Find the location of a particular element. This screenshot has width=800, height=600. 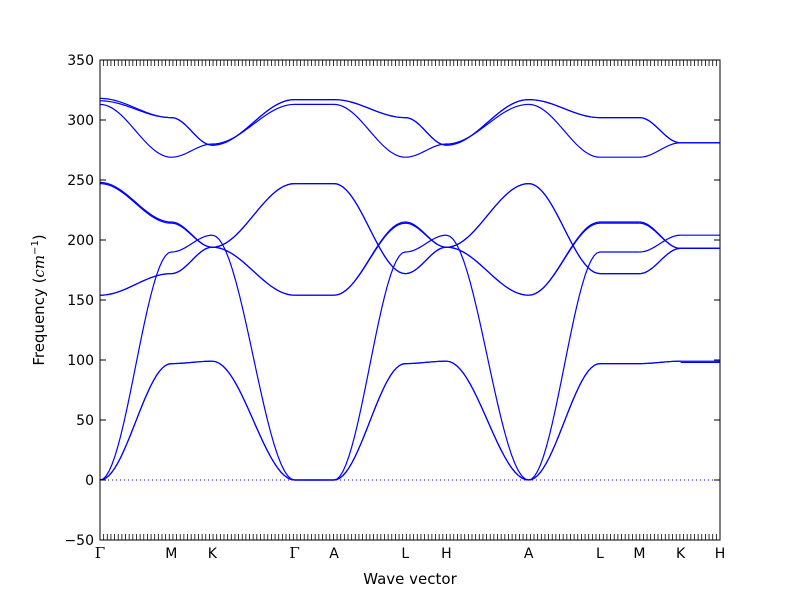

y-tick-label: 150 is located at coordinates (80, 301).